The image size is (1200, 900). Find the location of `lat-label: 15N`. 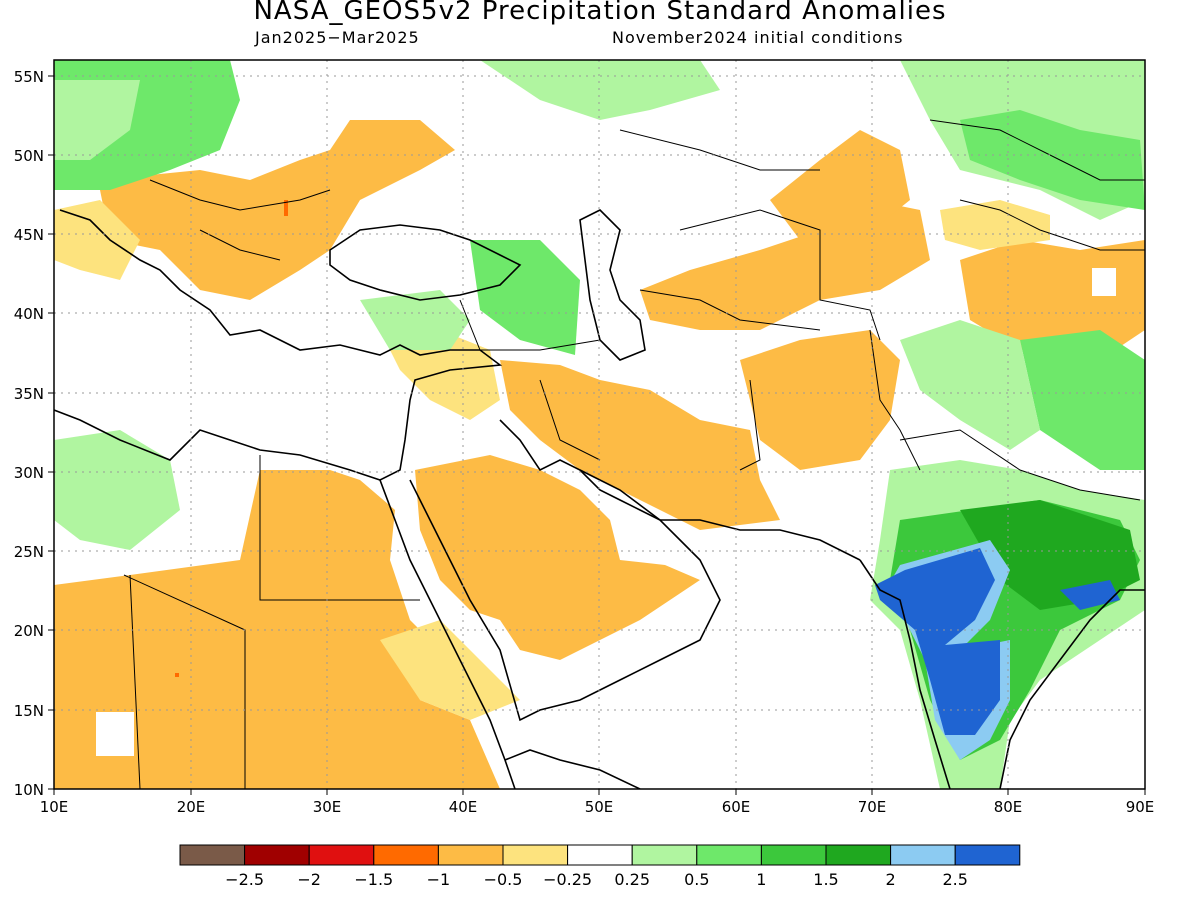

lat-label: 15N is located at coordinates (29, 711).